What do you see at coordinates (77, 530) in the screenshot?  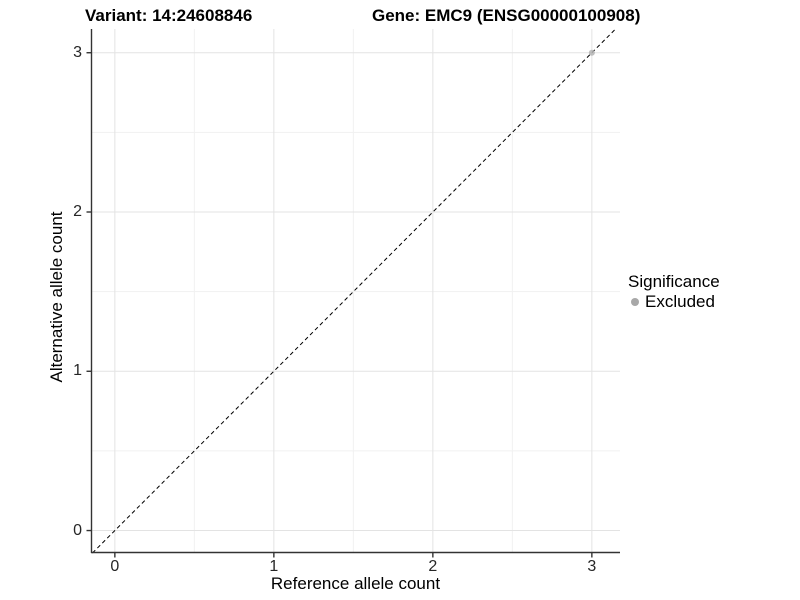 I see `y-tick-label-0: 0` at bounding box center [77, 530].